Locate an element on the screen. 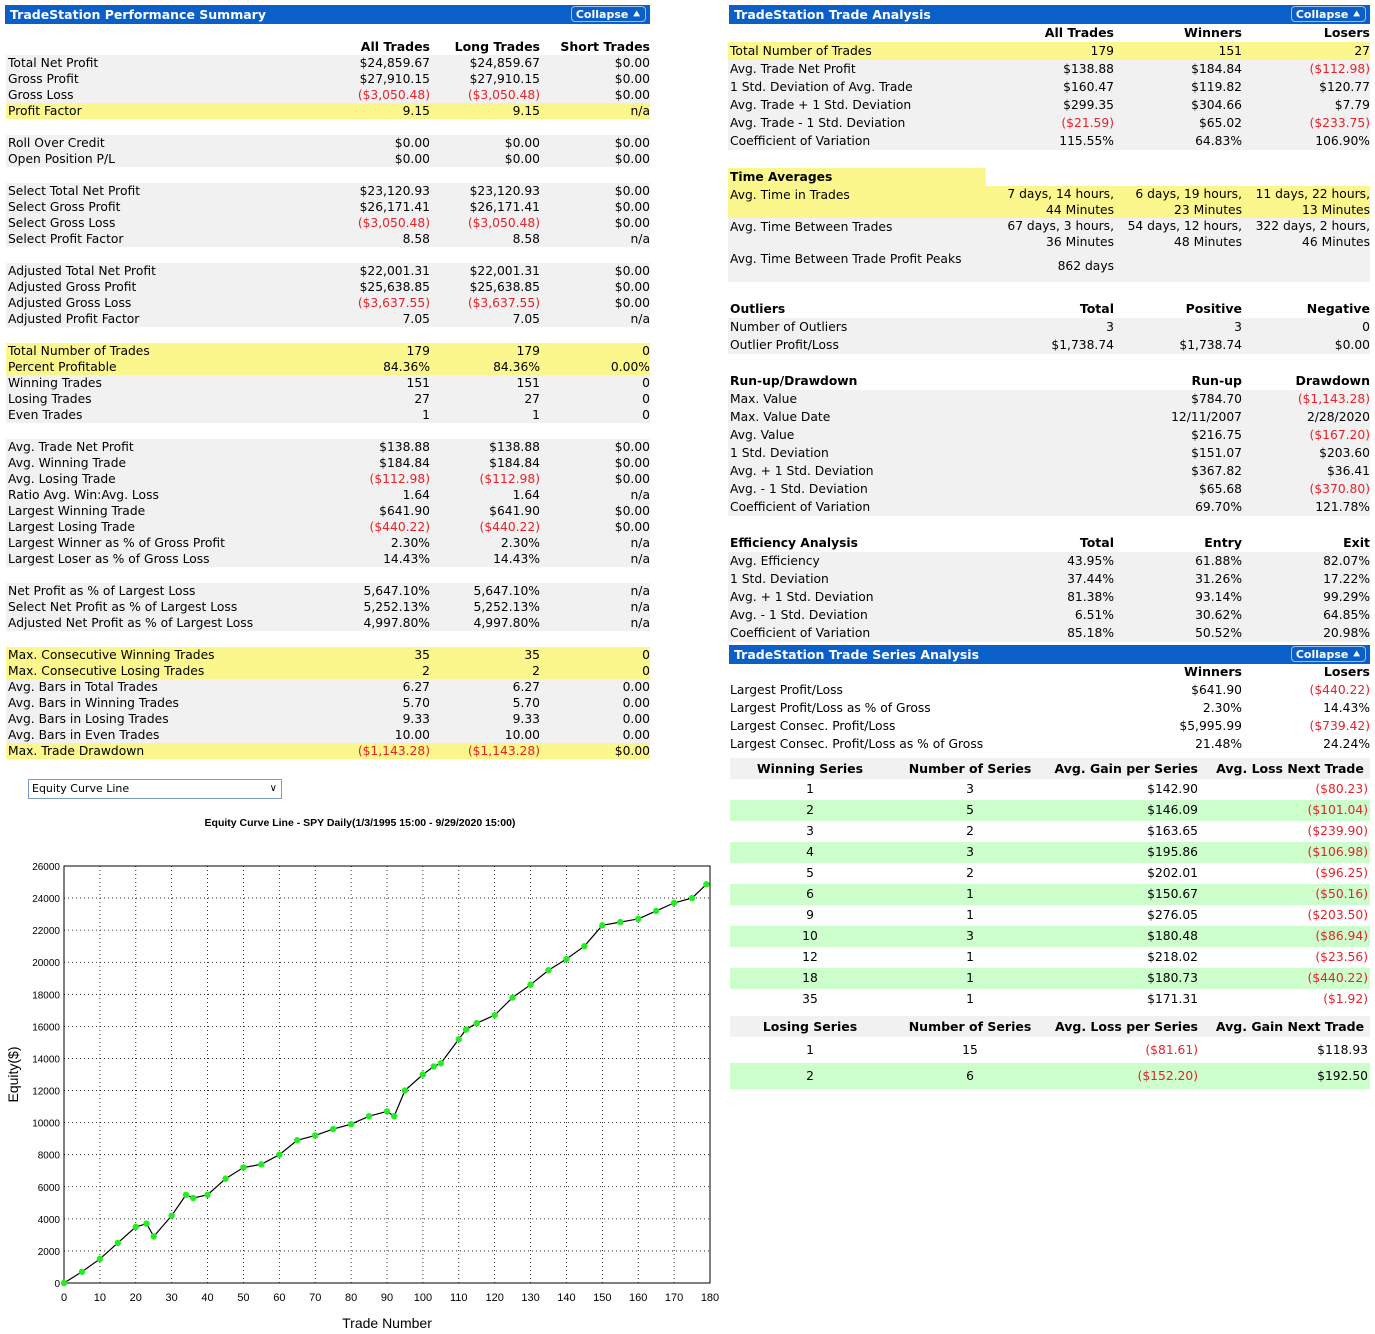  runup-heading: Run-up/Drawdown is located at coordinates (794, 381).